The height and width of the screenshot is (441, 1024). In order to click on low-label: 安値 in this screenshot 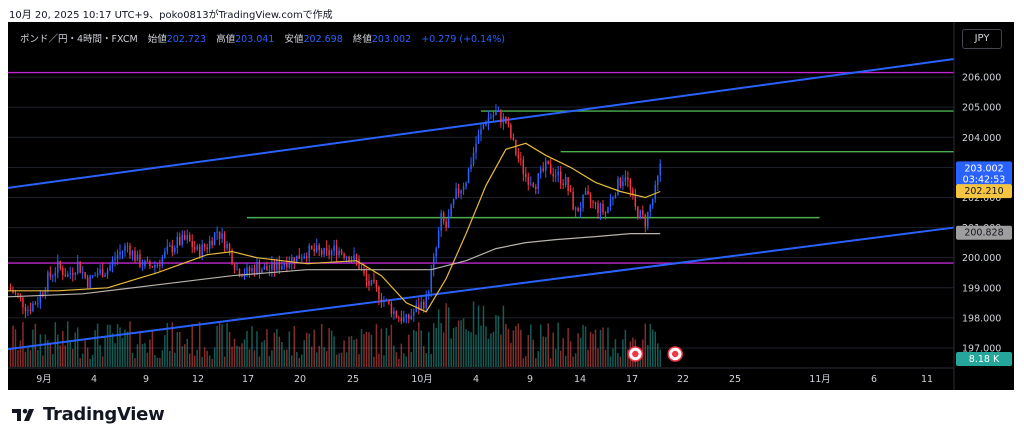, I will do `click(294, 39)`.